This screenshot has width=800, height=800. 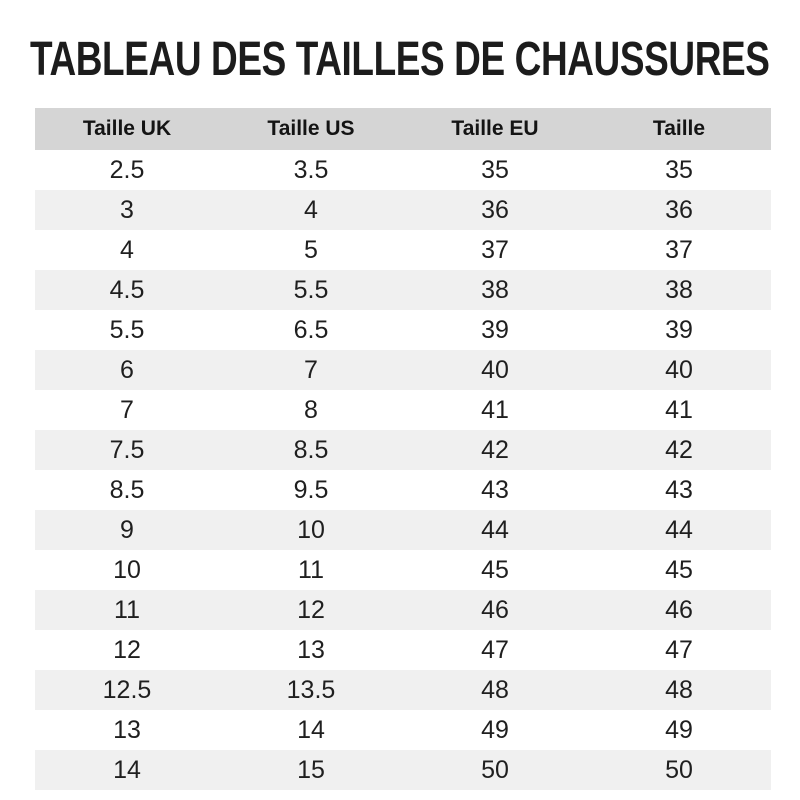 What do you see at coordinates (311, 129) in the screenshot?
I see `column-header-taille-us: Taille US` at bounding box center [311, 129].